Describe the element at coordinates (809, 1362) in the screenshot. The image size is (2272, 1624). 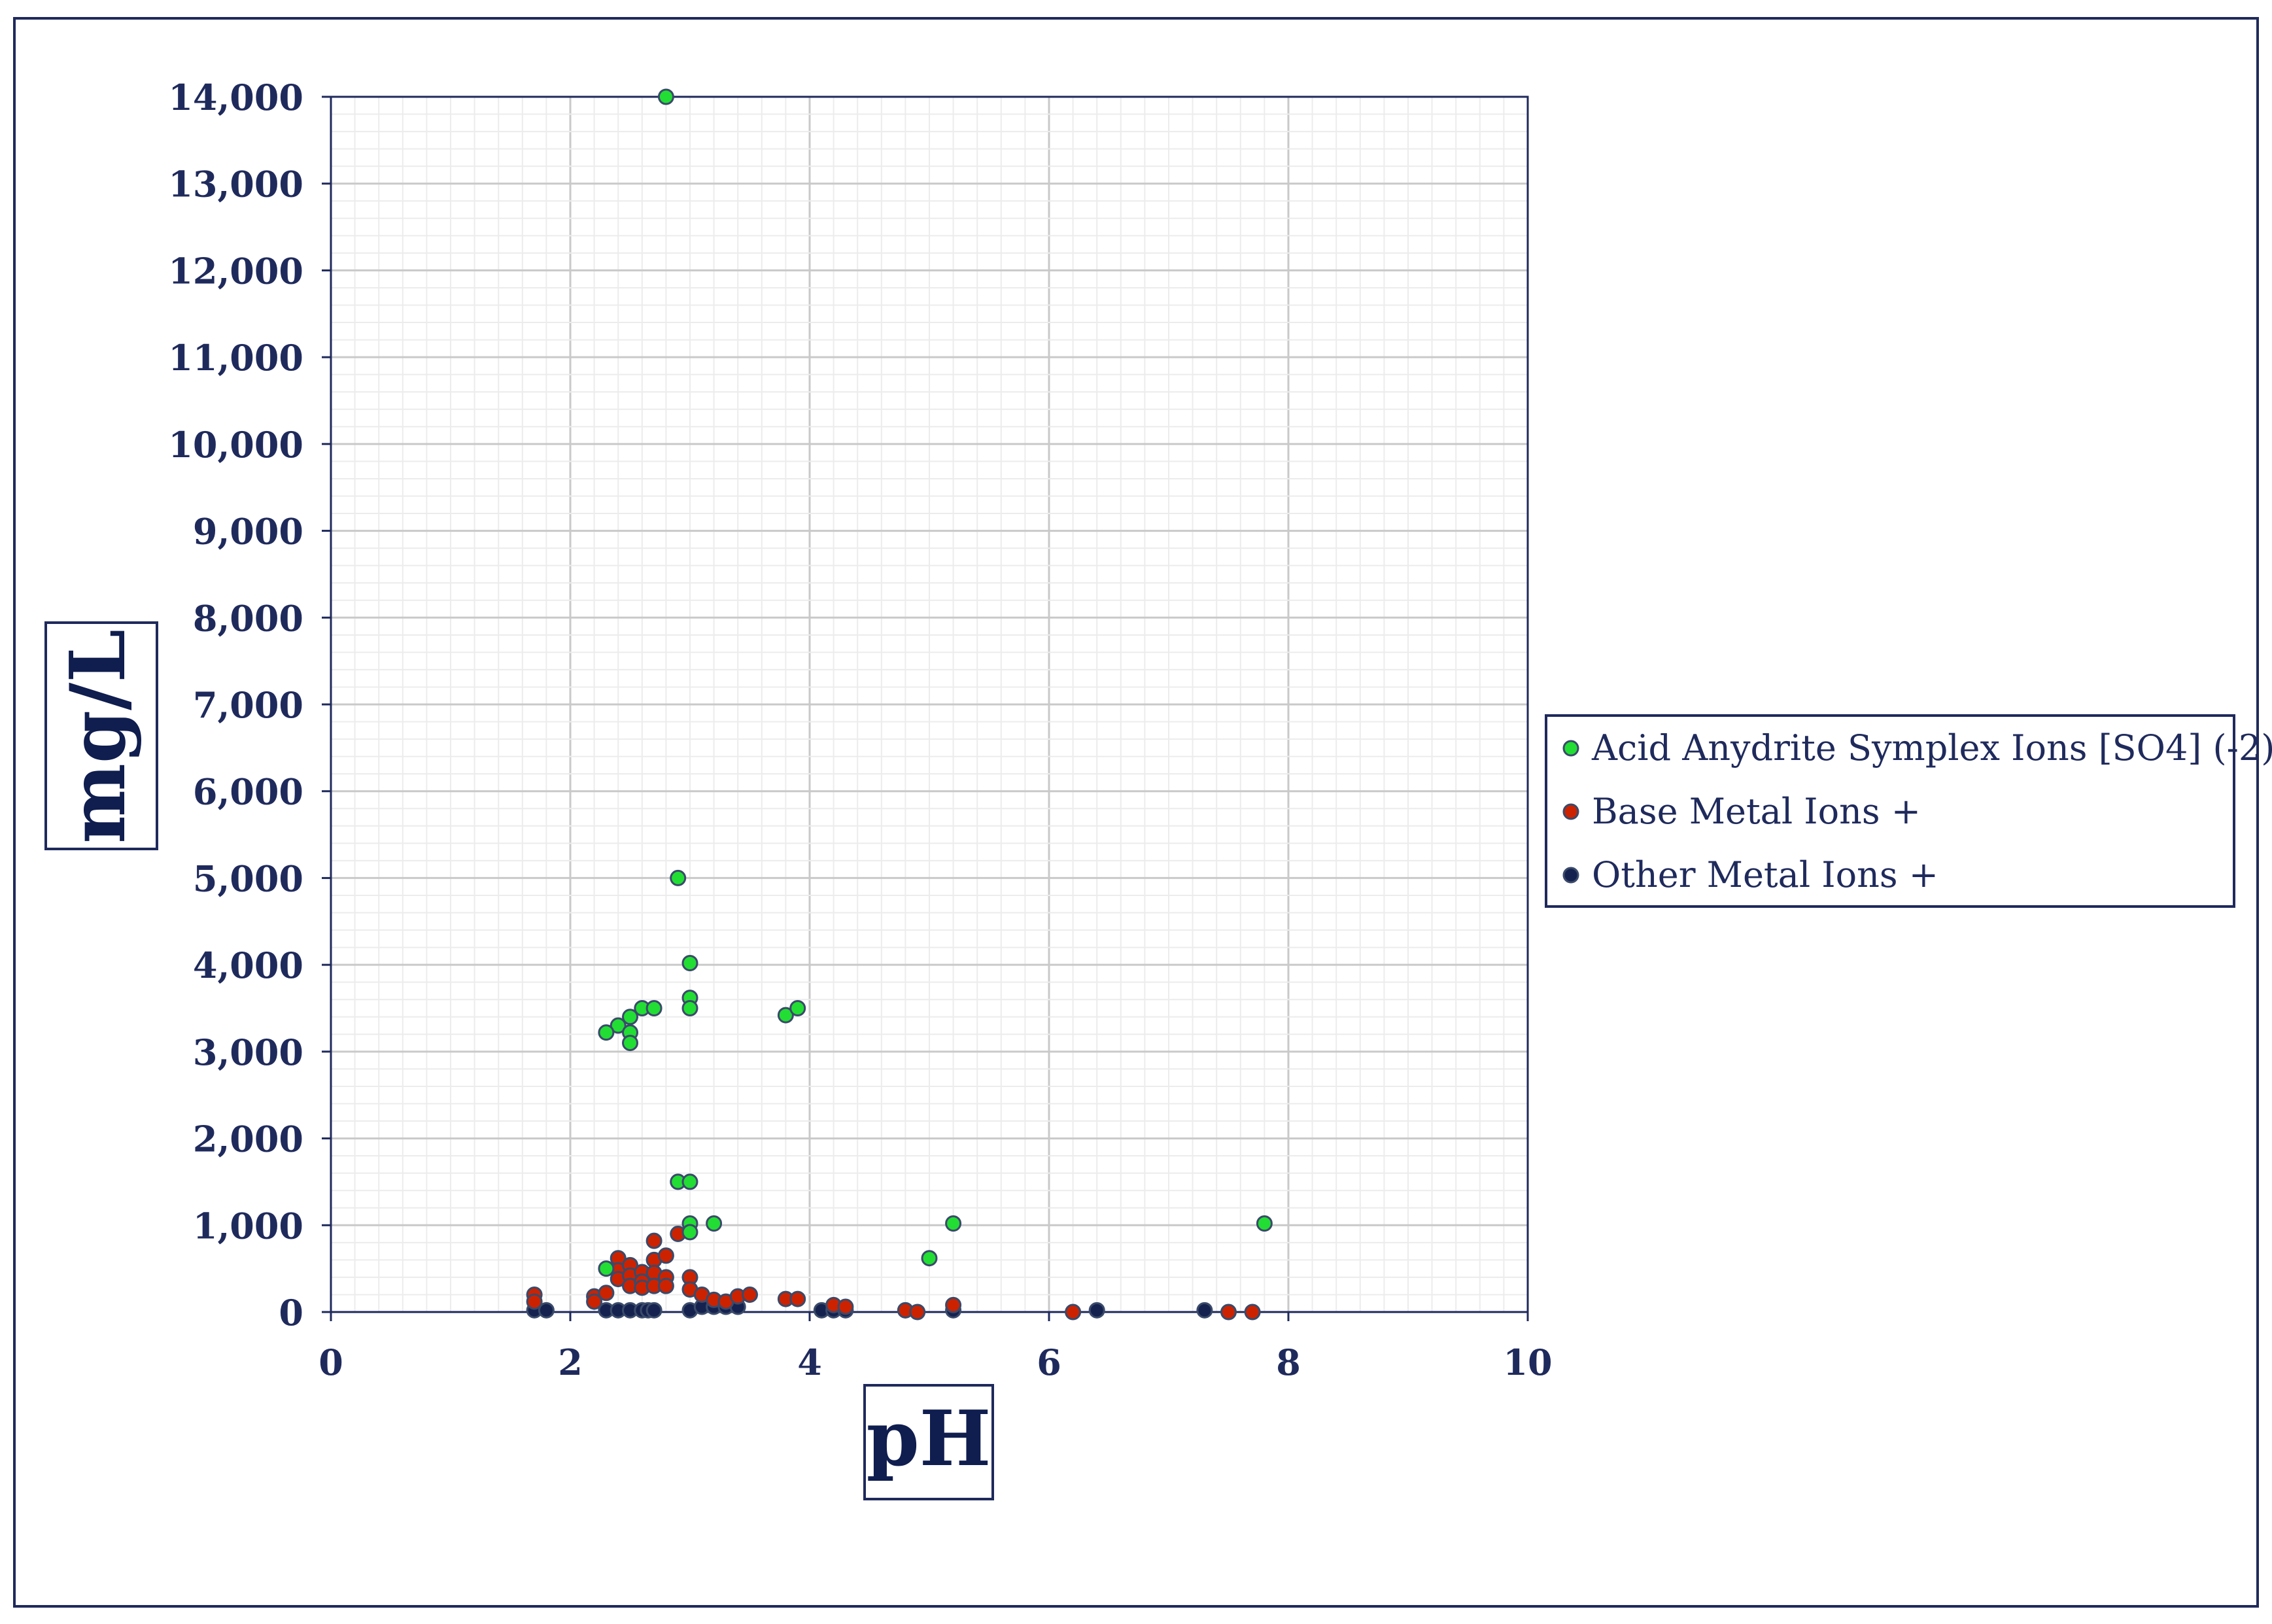
I see `x-tick-label: 4` at that location.